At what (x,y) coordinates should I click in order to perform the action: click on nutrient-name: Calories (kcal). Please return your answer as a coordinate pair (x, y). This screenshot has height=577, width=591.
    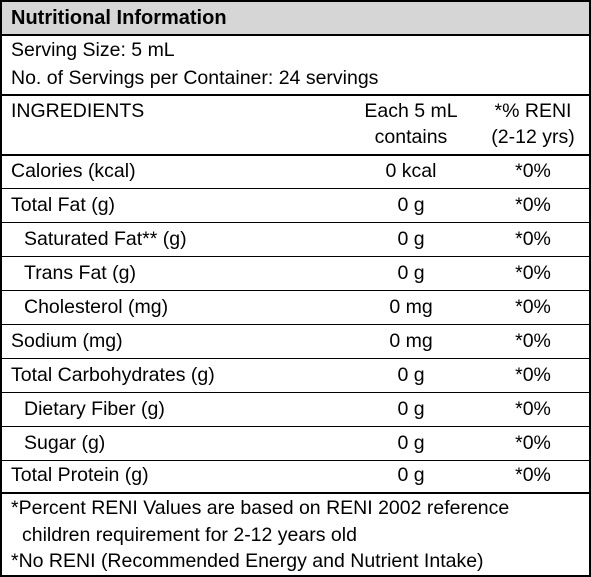
    Looking at the image, I should click on (73, 171).